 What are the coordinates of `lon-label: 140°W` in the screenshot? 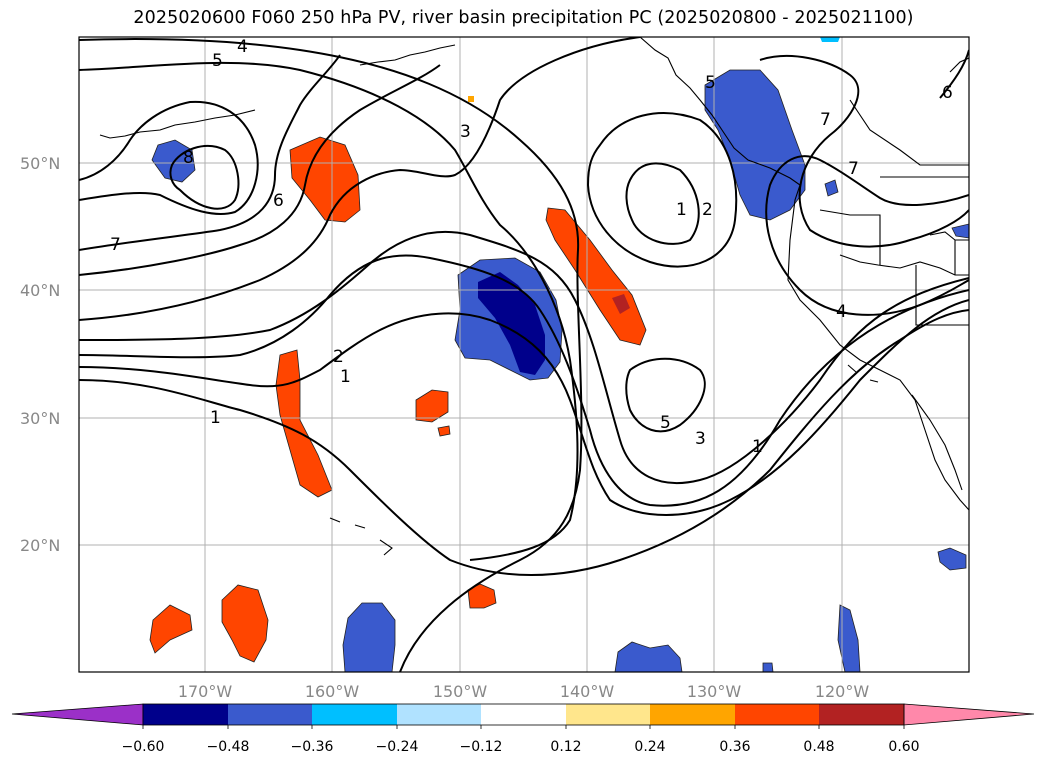 It's located at (587, 691).